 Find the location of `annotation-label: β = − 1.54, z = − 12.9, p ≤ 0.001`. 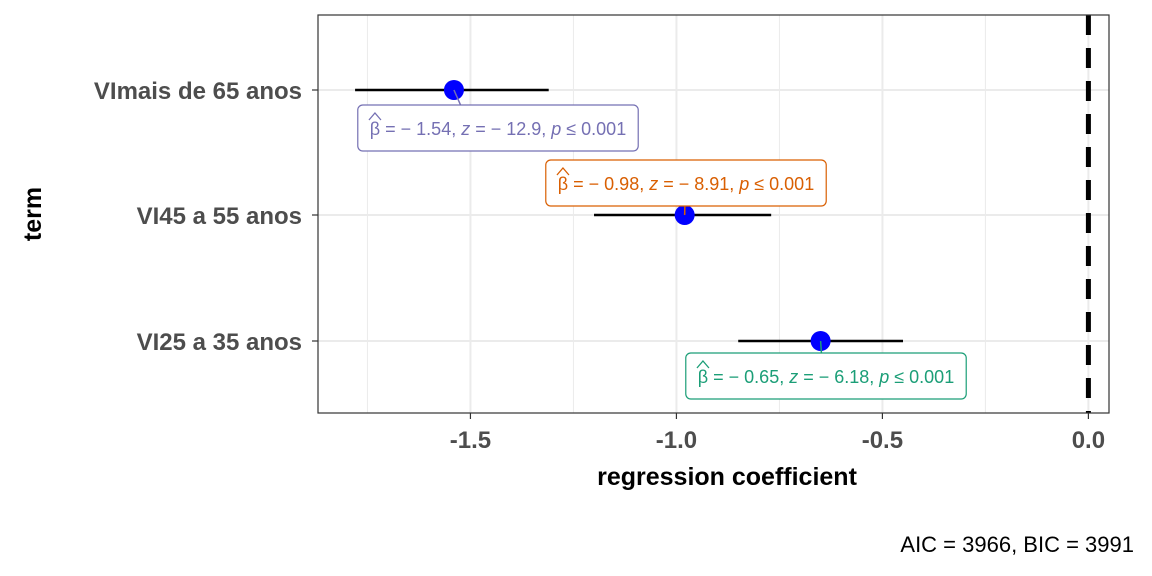

annotation-label: β = − 1.54, z = − 12.9, p ≤ 0.001 is located at coordinates (498, 128).